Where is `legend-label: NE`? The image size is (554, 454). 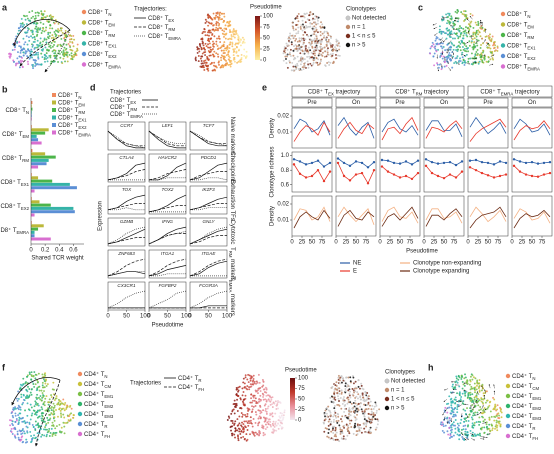 legend-label: NE is located at coordinates (357, 264).